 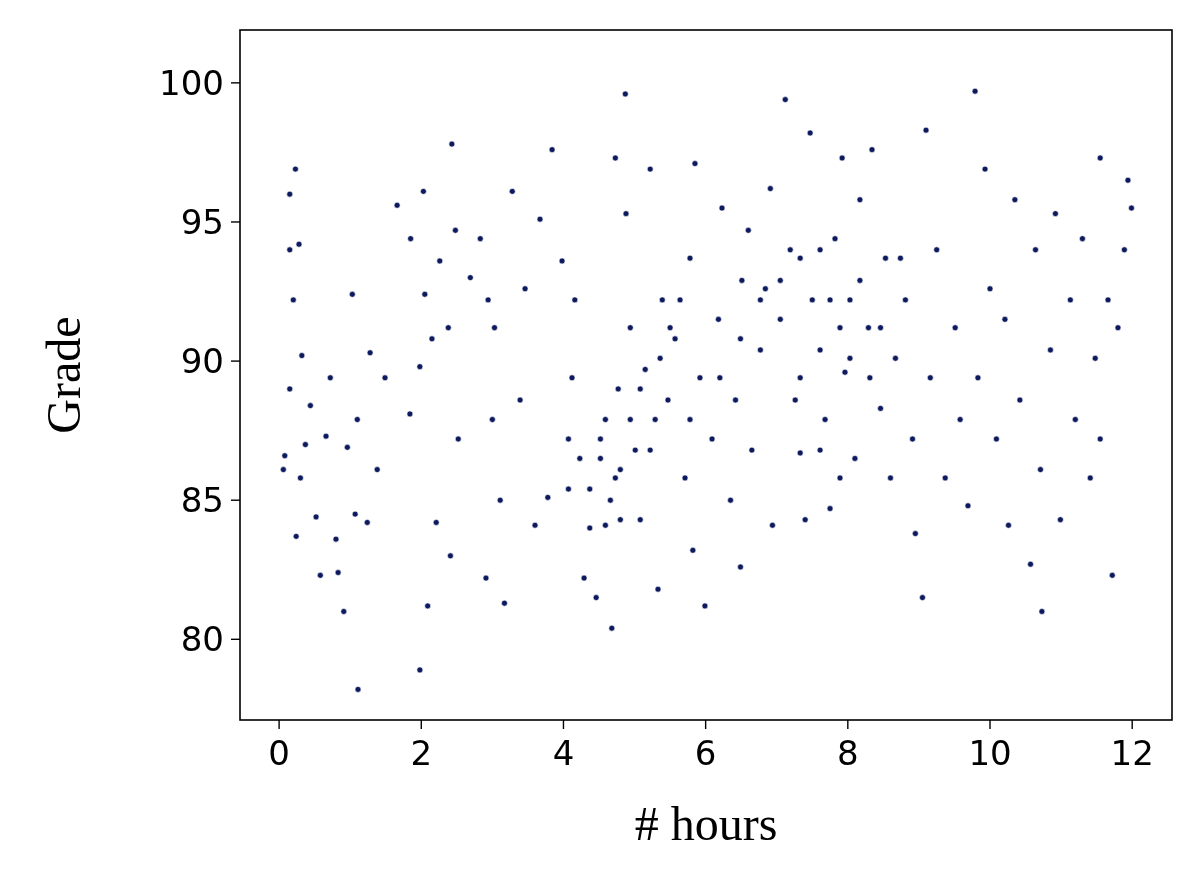 I want to click on y-tick-label: 100, so click(x=191, y=82).